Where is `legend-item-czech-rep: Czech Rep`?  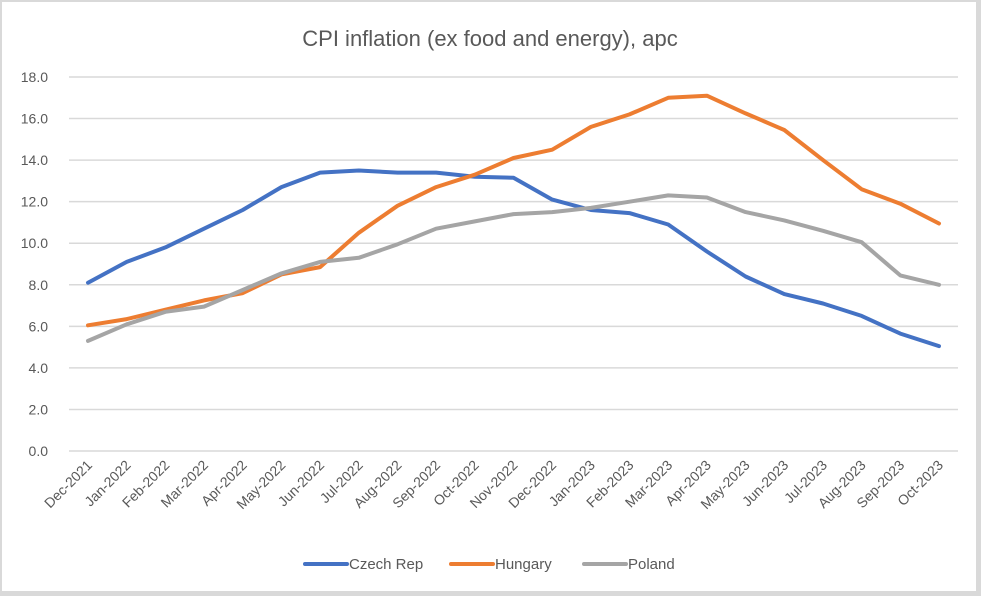 legend-item-czech-rep: Czech Rep is located at coordinates (363, 564).